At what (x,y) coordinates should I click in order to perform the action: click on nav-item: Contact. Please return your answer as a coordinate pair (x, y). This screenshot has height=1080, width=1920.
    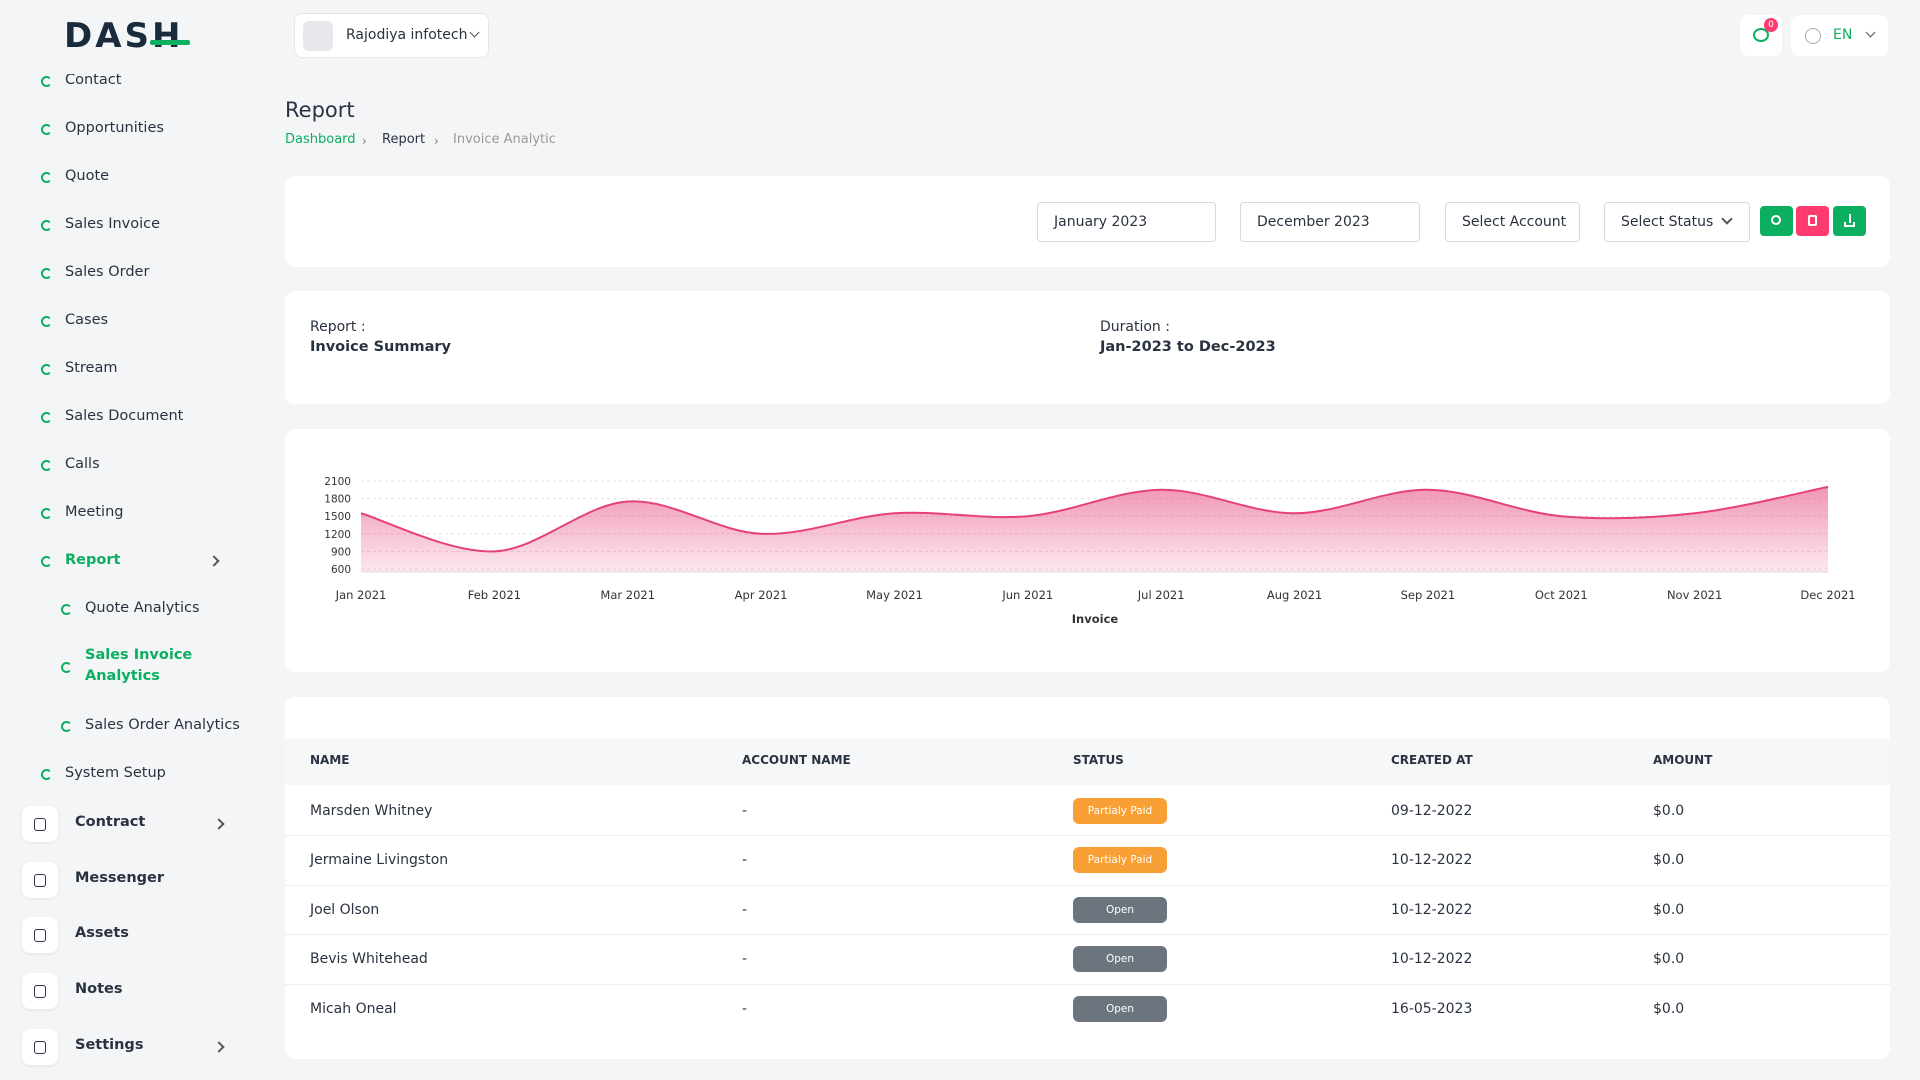
    Looking at the image, I should click on (81, 80).